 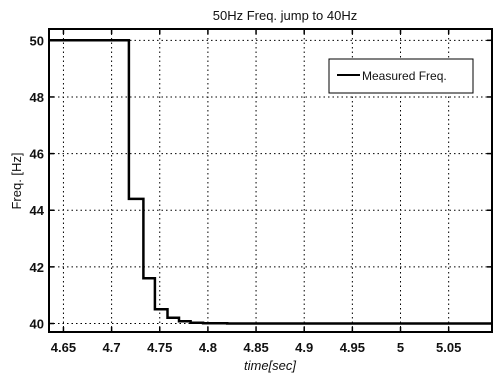 I want to click on y-axis-label: Freq. [Hz], so click(x=16, y=180).